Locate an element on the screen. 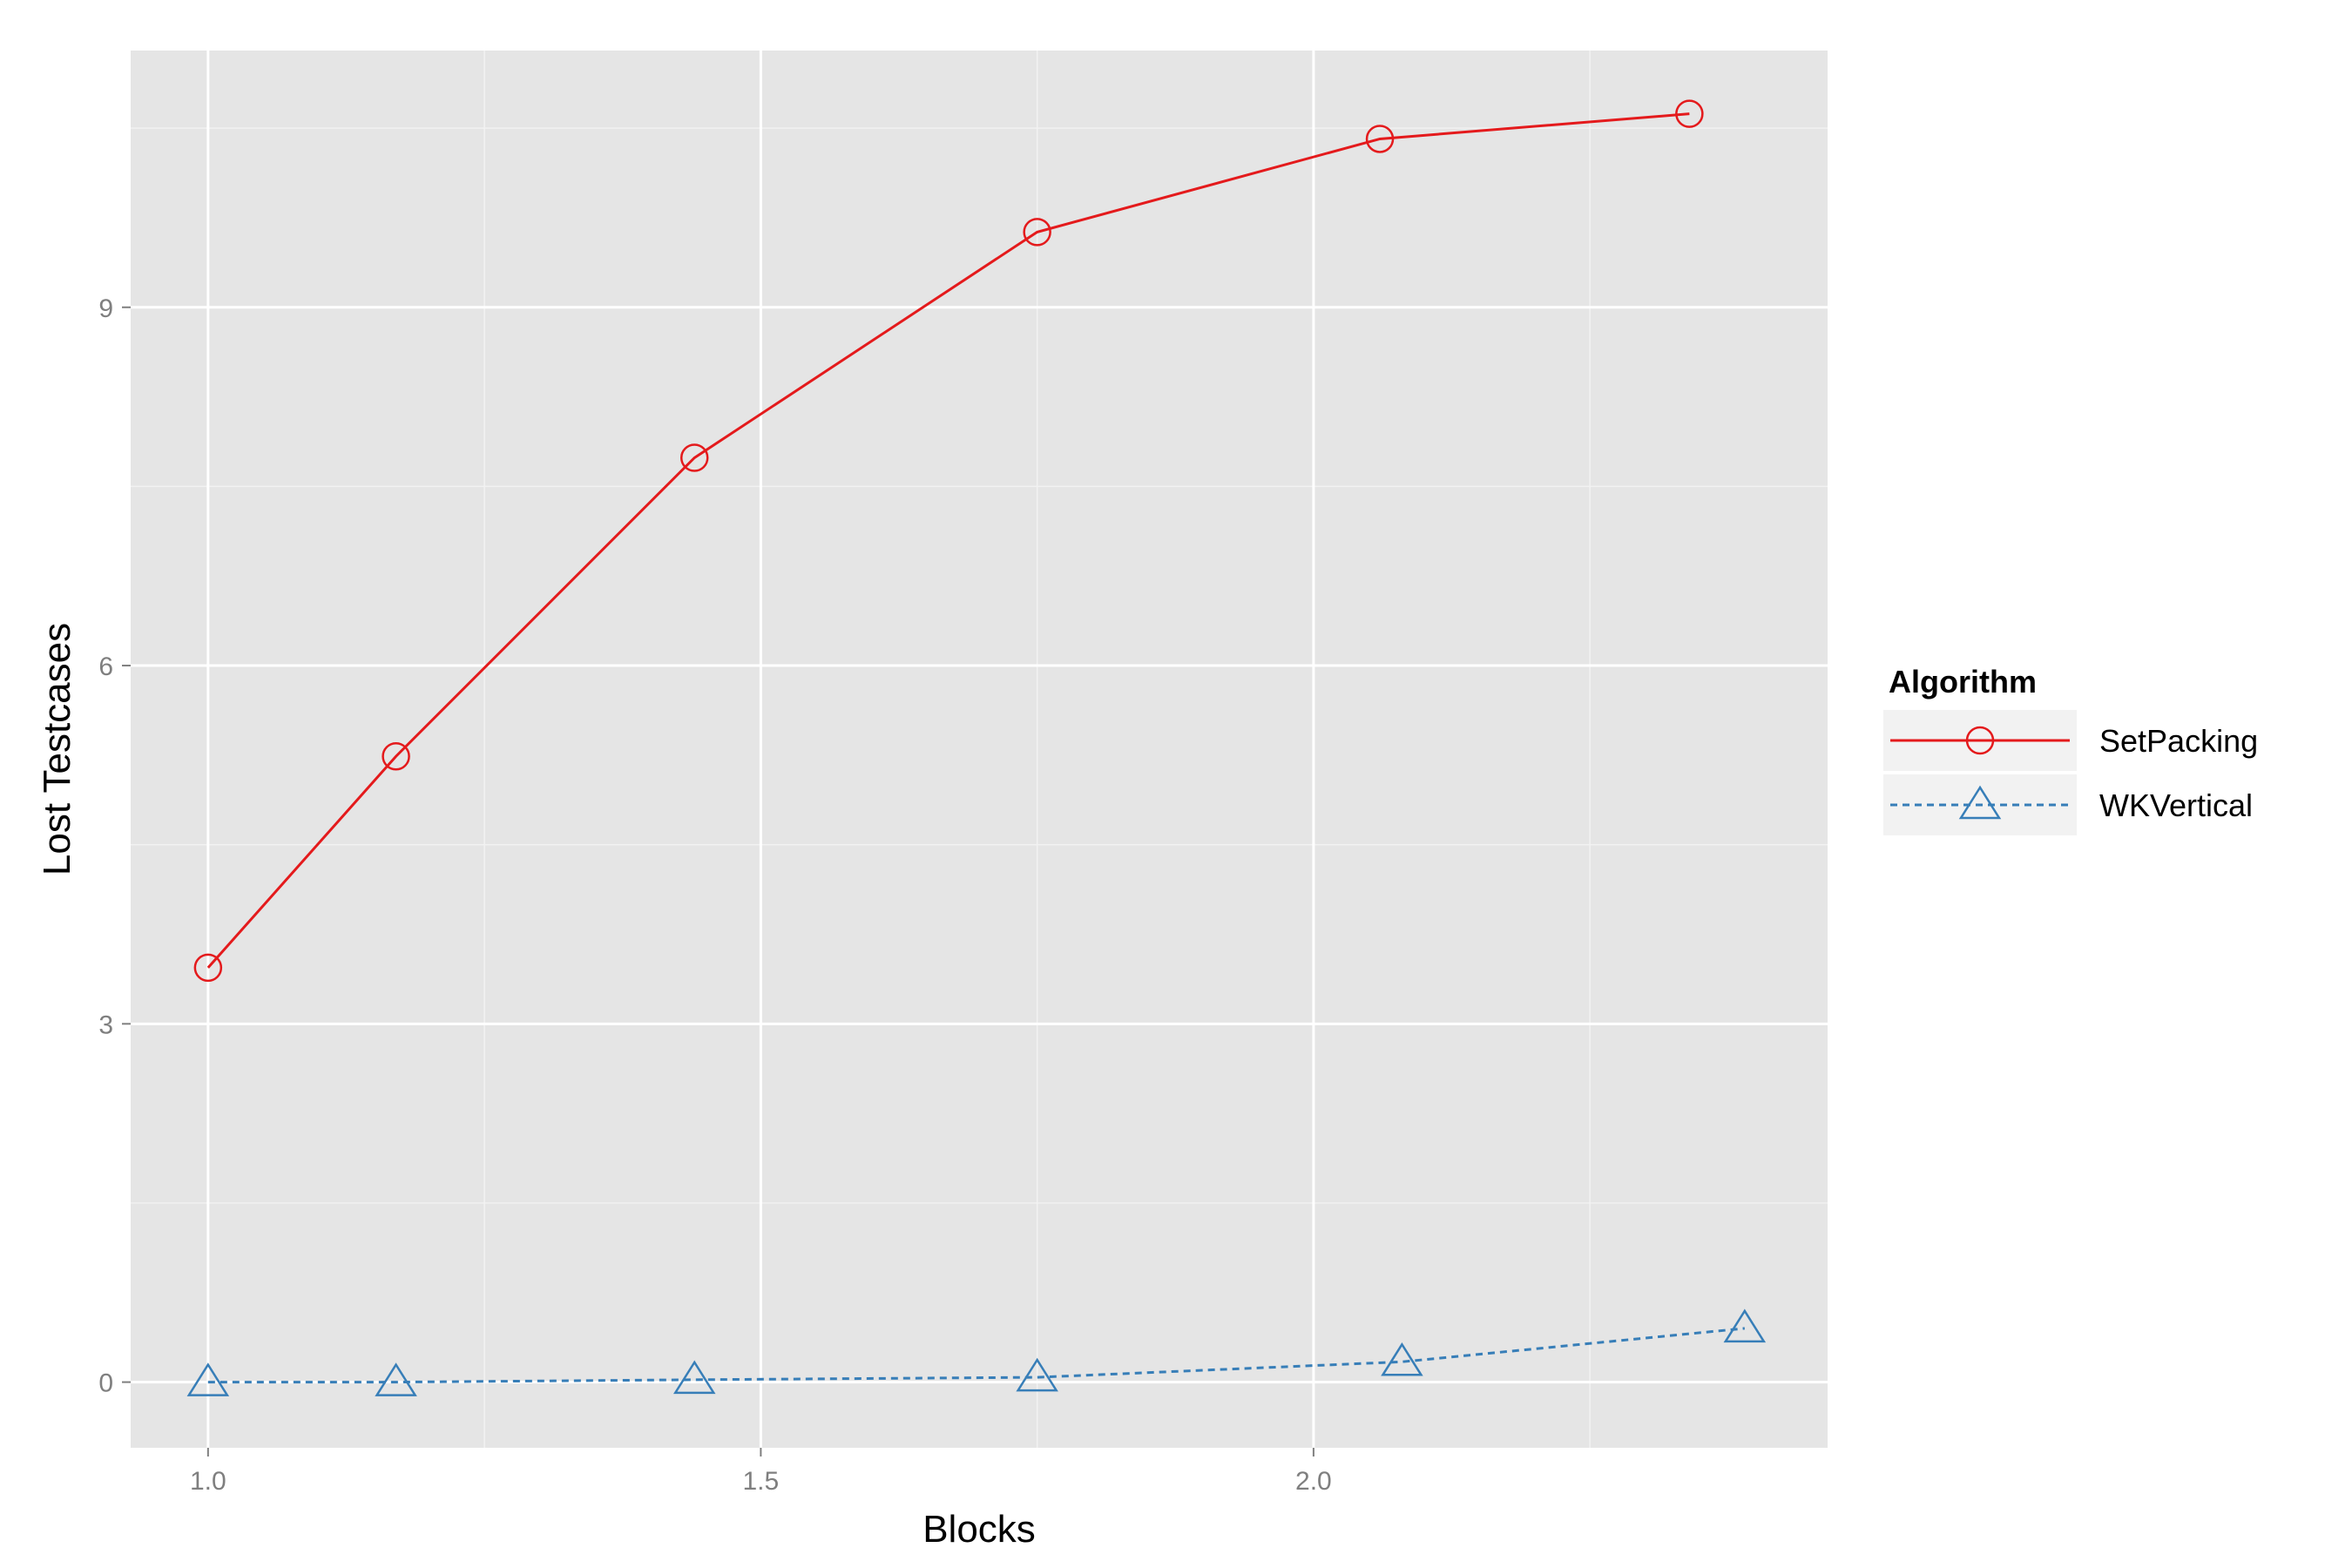  legend: Algorithm SetPacking WKVertical is located at coordinates (2070, 749).